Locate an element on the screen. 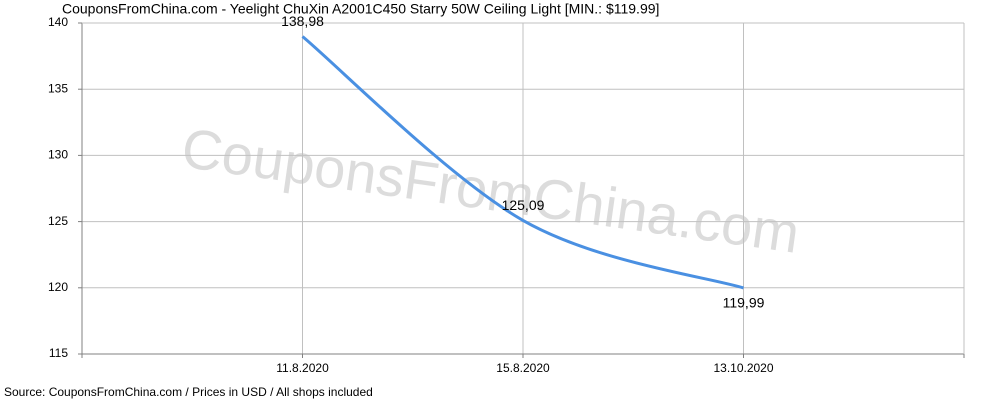 This screenshot has height=400, width=1000. y-tick-label: 130 is located at coordinates (58, 155).